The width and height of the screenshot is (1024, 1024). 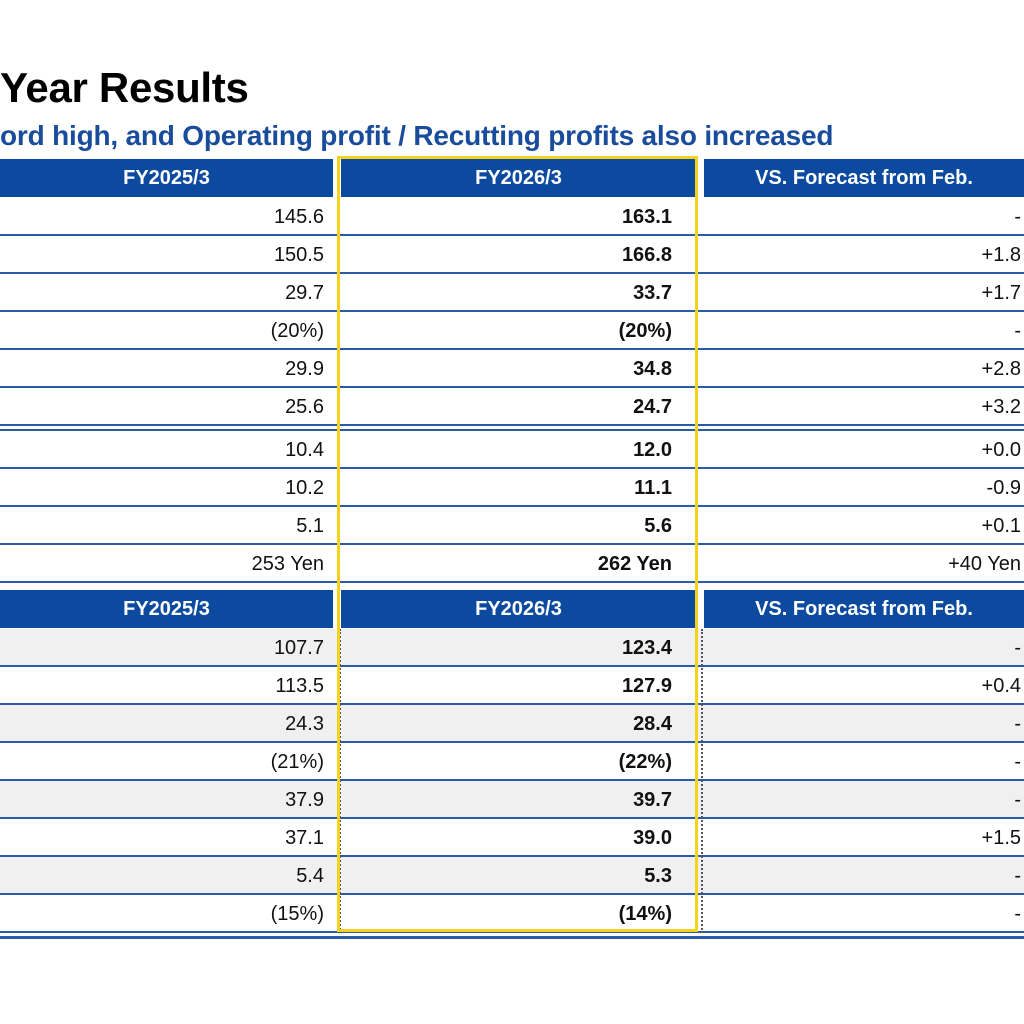 I want to click on fy2025-cell: (20%), so click(x=297, y=330).